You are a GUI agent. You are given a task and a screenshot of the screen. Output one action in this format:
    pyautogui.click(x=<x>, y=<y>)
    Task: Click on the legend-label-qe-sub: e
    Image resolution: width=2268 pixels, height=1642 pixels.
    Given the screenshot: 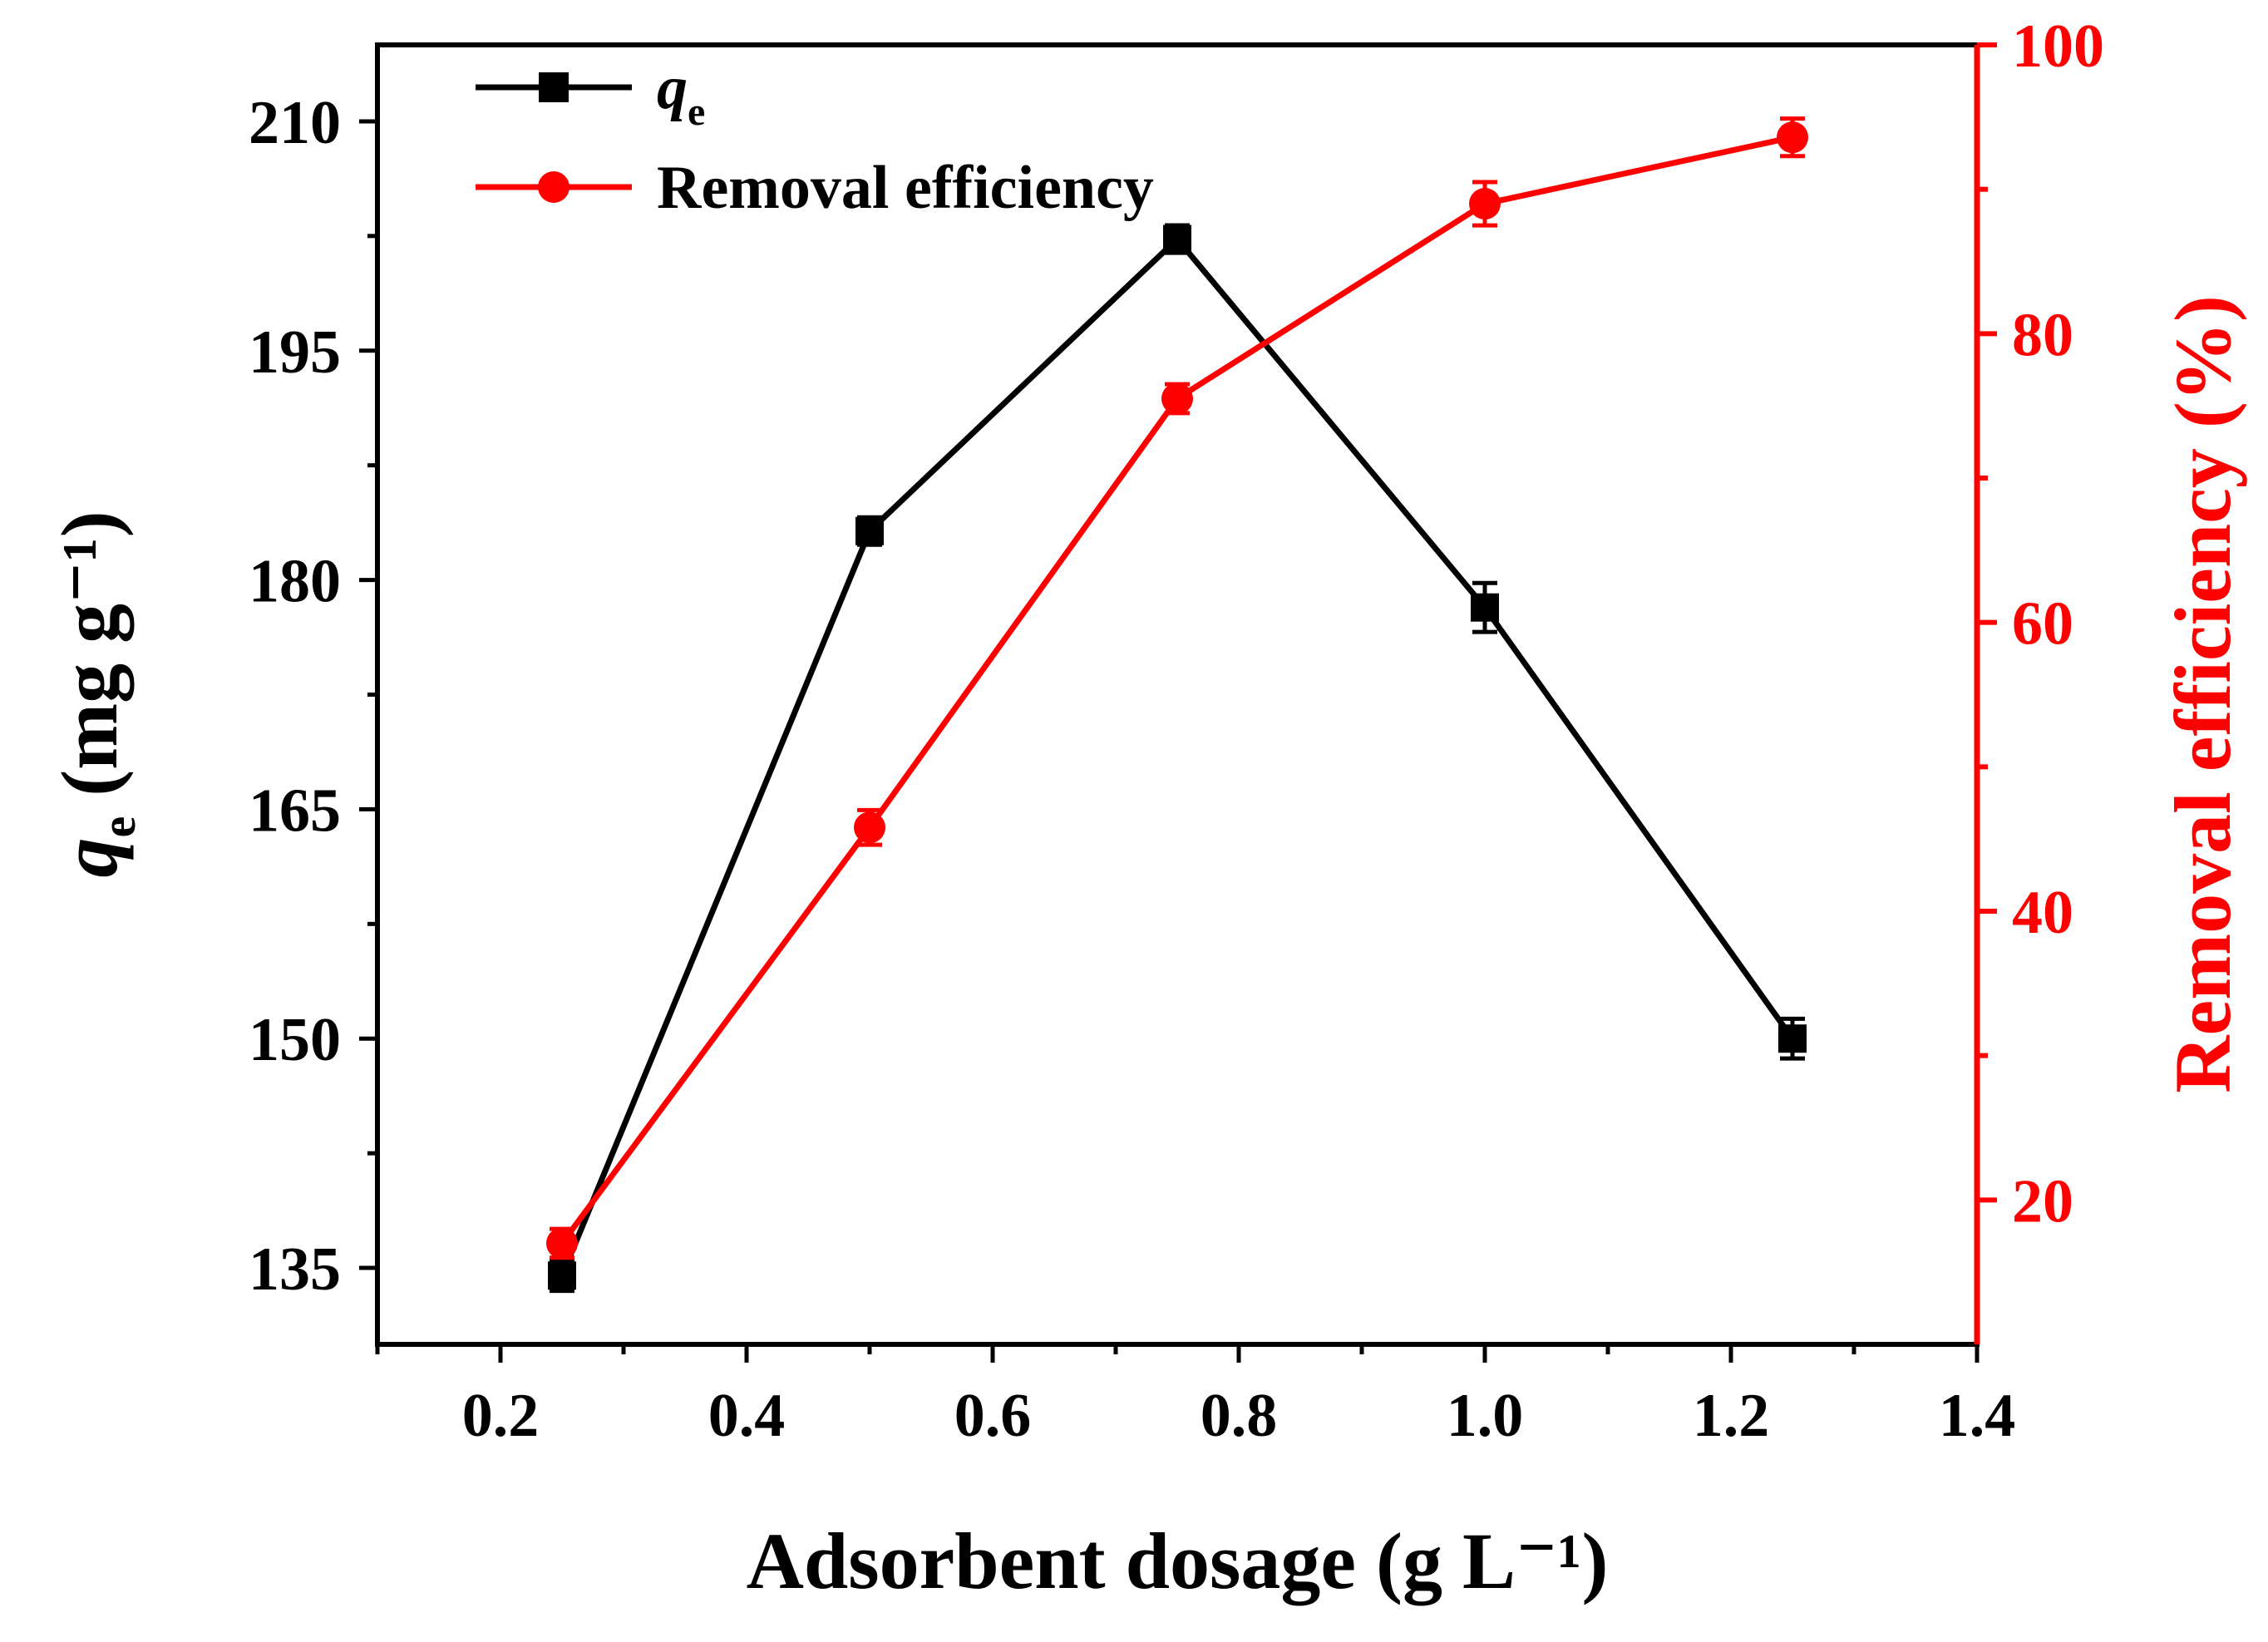 What is the action you would take?
    pyautogui.click(x=697, y=112)
    